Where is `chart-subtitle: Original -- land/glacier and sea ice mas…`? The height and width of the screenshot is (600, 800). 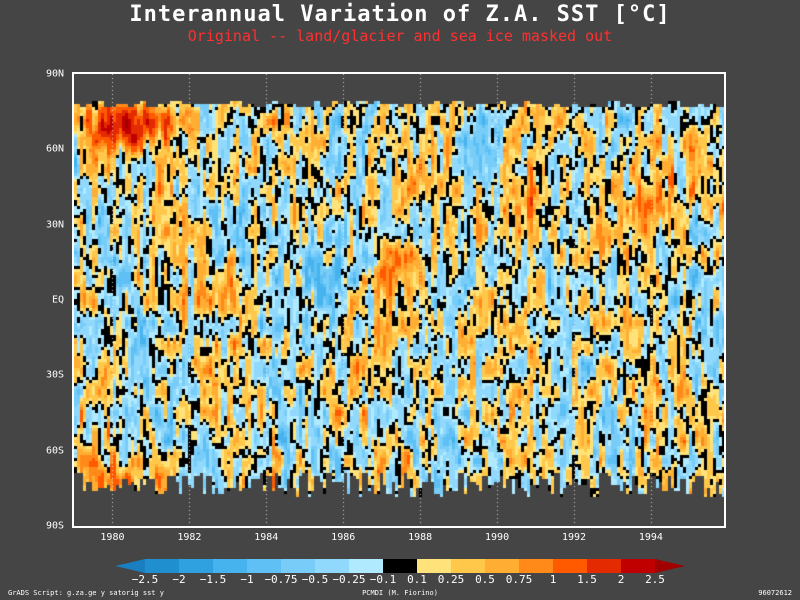 chart-subtitle: Original -- land/glacier and sea ice mas… is located at coordinates (400, 36).